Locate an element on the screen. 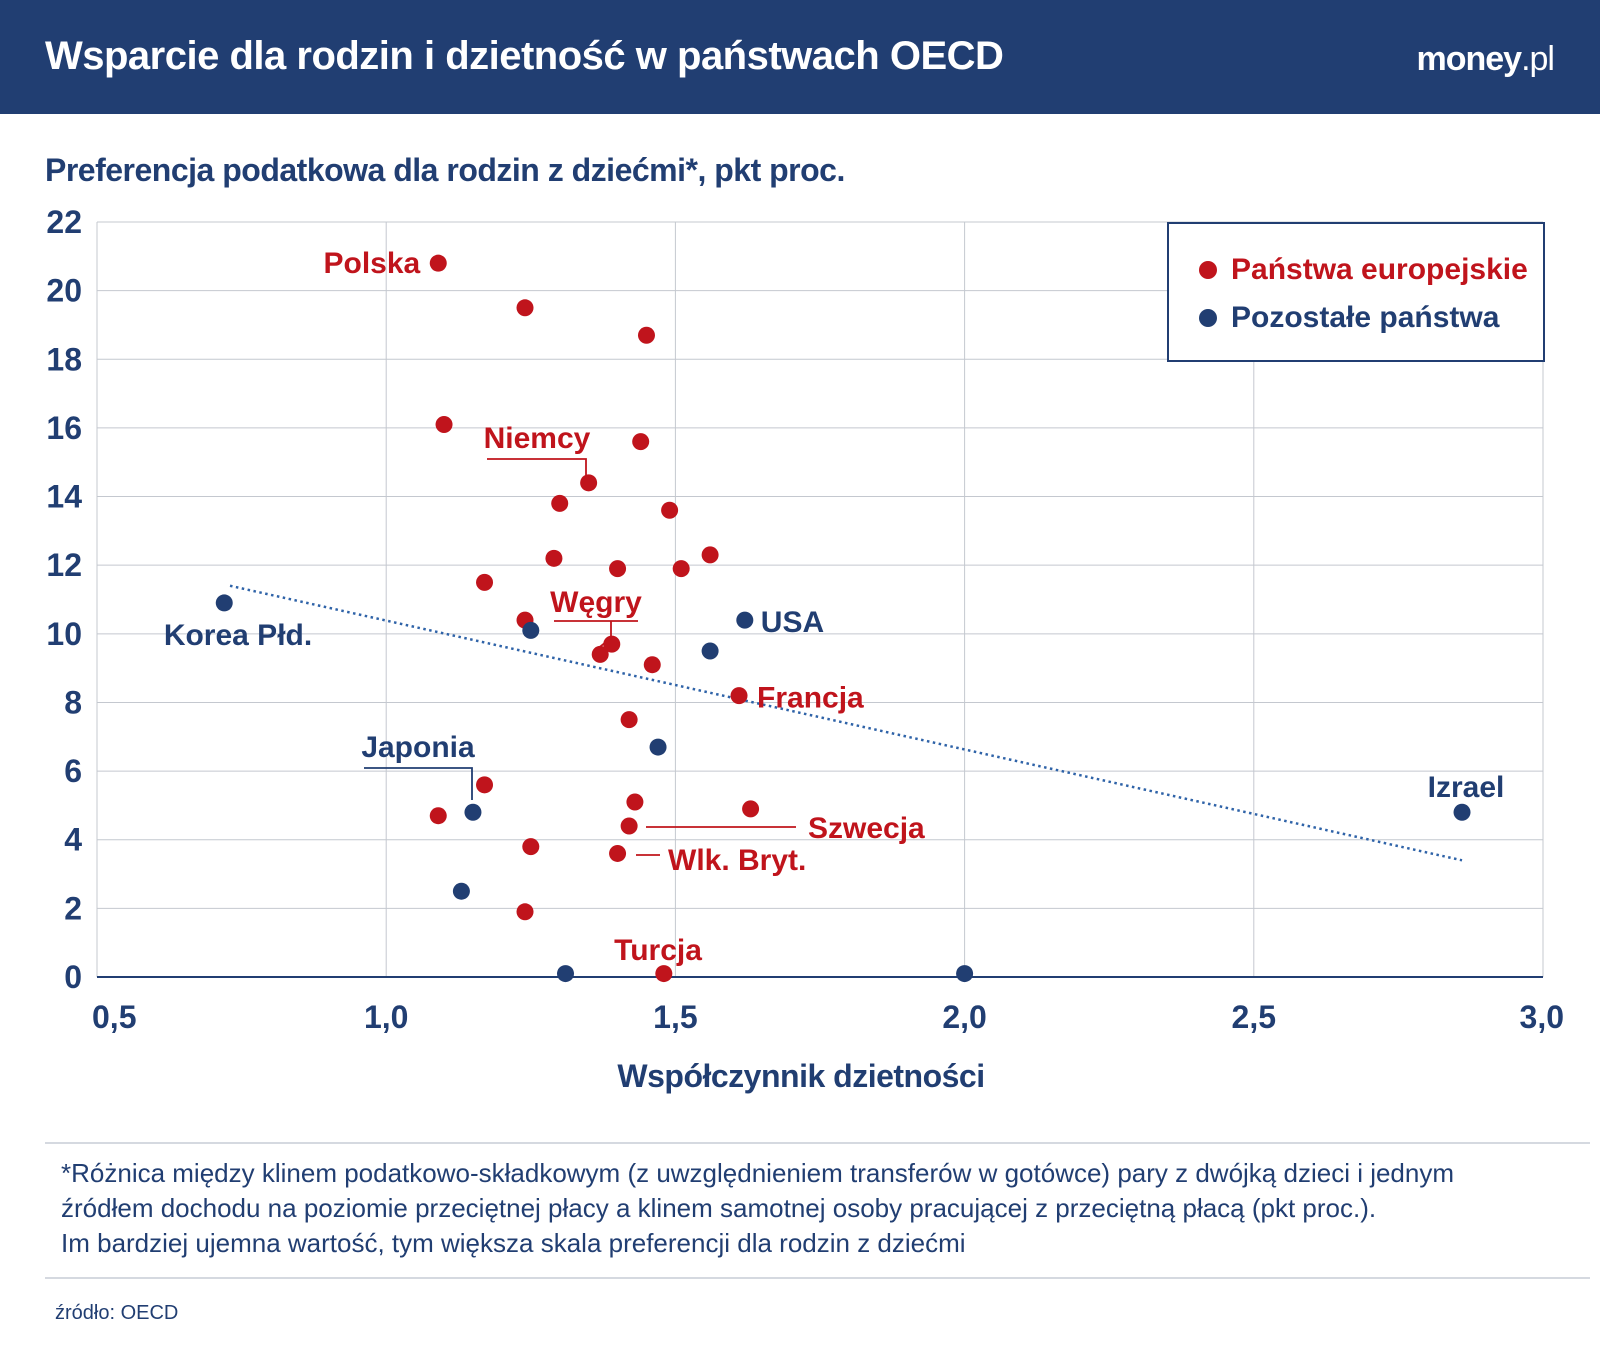 The width and height of the screenshot is (1600, 1353). logo-main-text: money is located at coordinates (1469, 59).